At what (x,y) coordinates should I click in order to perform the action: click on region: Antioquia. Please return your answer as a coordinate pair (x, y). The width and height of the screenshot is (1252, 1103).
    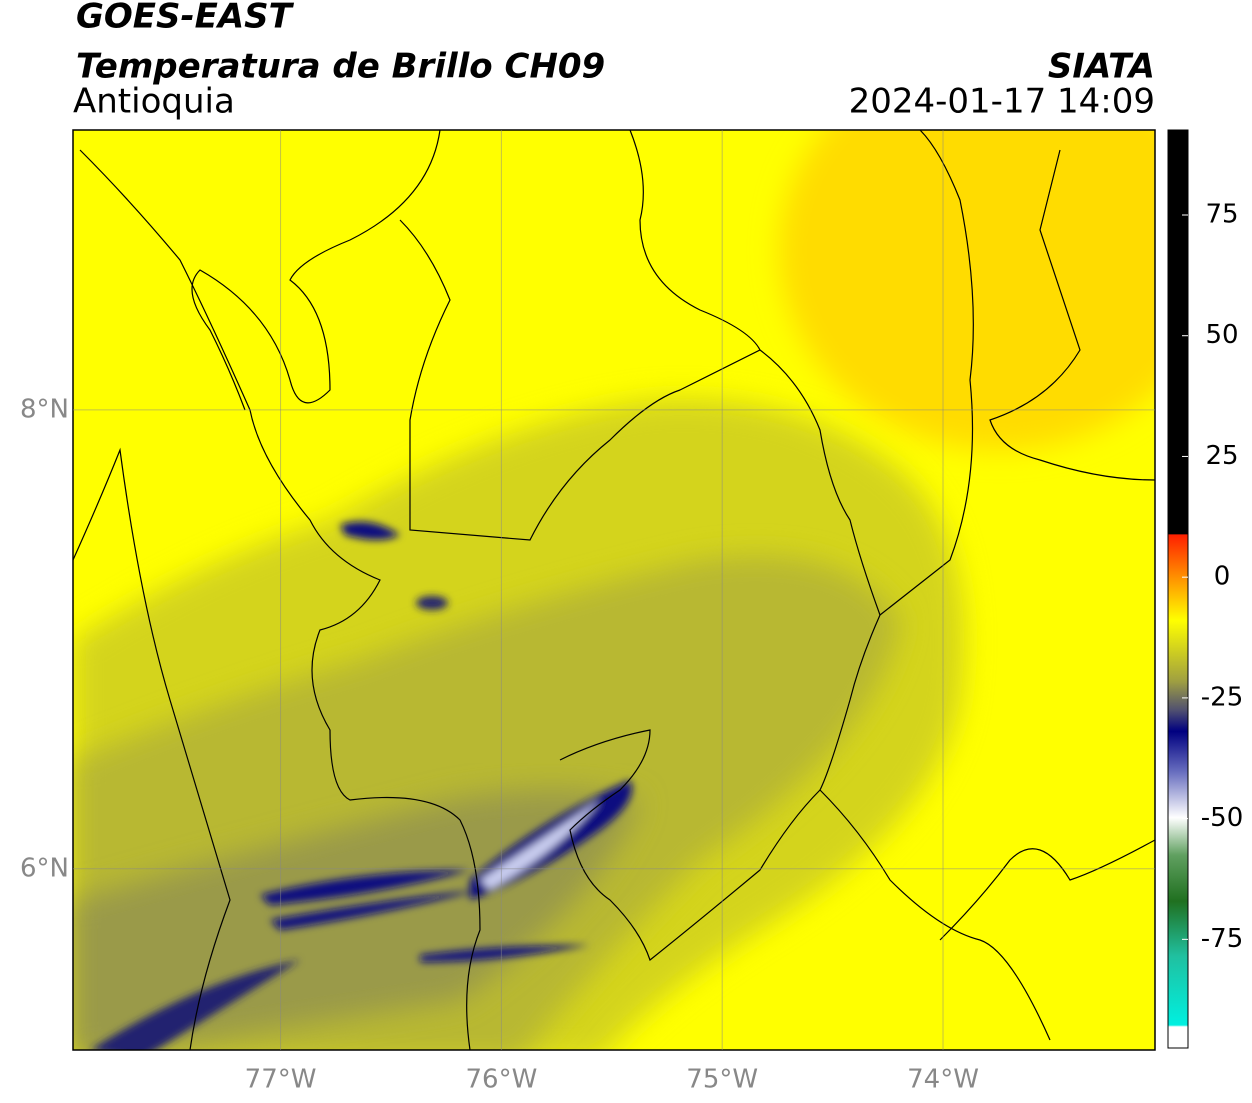
    Looking at the image, I should click on (154, 102).